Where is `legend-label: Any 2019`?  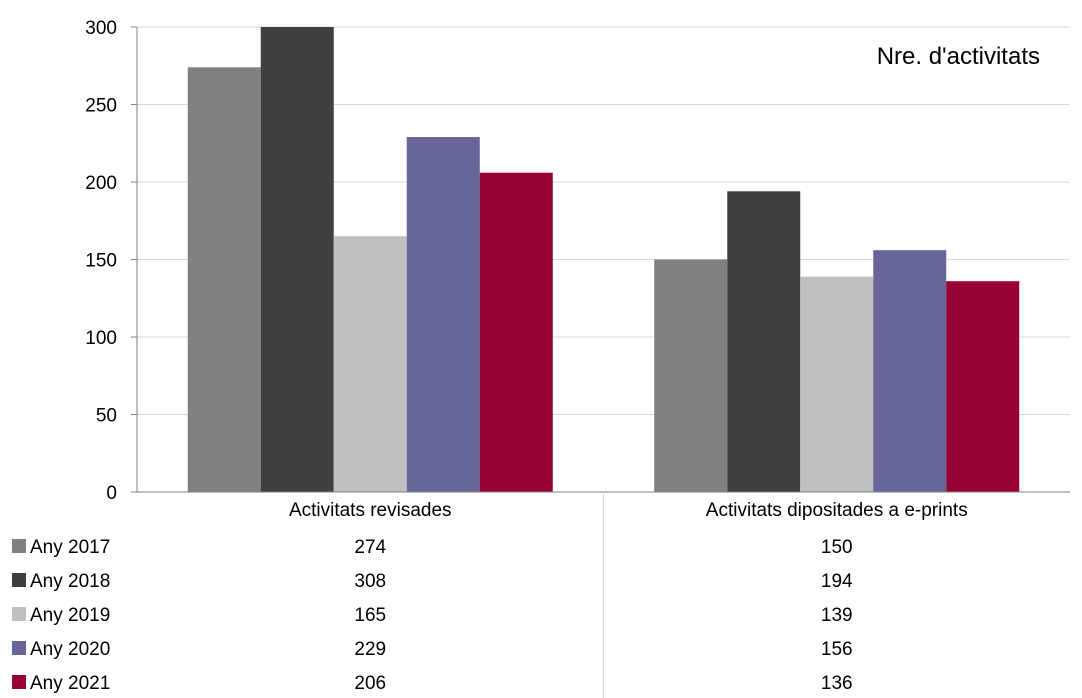
legend-label: Any 2019 is located at coordinates (70, 615).